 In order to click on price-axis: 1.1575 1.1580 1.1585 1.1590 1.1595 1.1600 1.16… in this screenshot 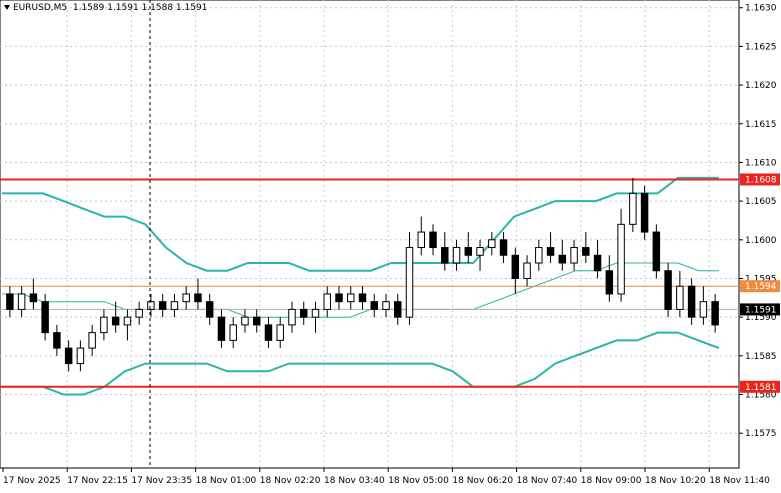, I will do `click(759, 221)`.